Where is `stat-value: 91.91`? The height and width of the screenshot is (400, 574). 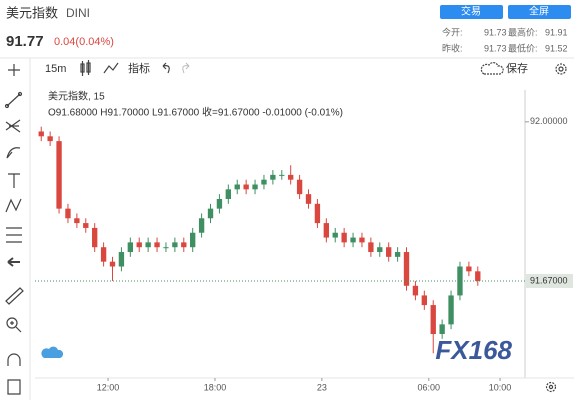
stat-value: 91.91 is located at coordinates (556, 32).